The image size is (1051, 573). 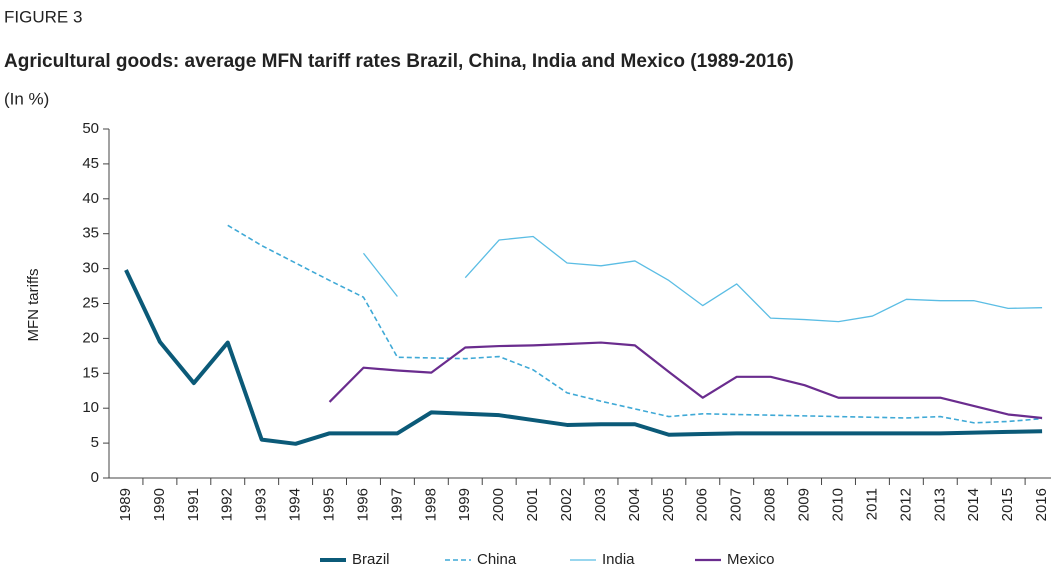 What do you see at coordinates (90, 337) in the screenshot?
I see `y-tick-label: 20` at bounding box center [90, 337].